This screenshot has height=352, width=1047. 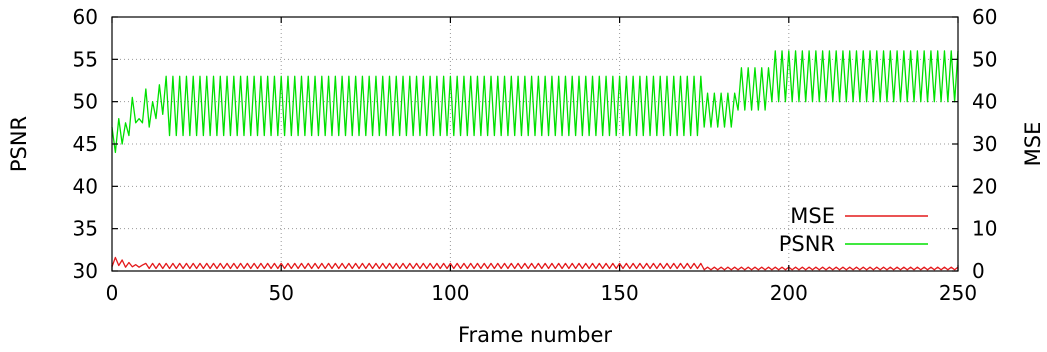 What do you see at coordinates (984, 17) in the screenshot?
I see `y-right-tick-label: 60` at bounding box center [984, 17].